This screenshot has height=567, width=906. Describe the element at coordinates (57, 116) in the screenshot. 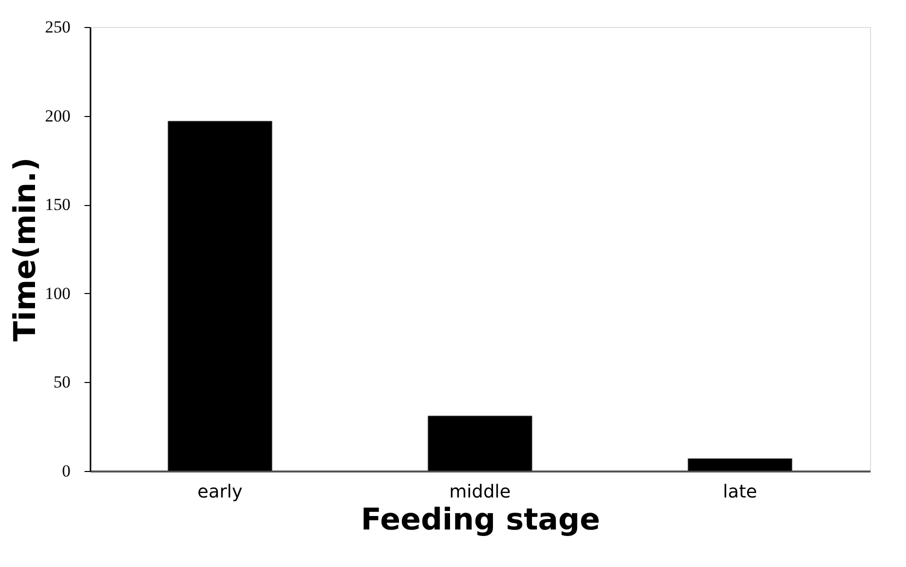

I see `y-tick-label: 200` at that location.